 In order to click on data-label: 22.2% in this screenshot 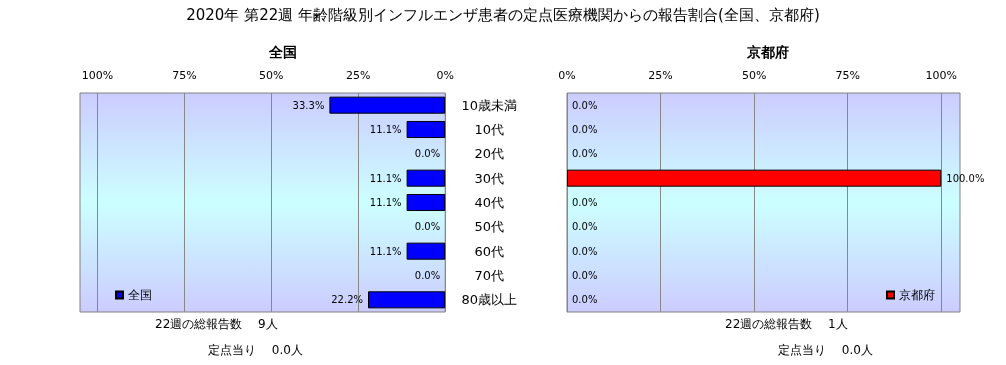, I will do `click(347, 300)`.